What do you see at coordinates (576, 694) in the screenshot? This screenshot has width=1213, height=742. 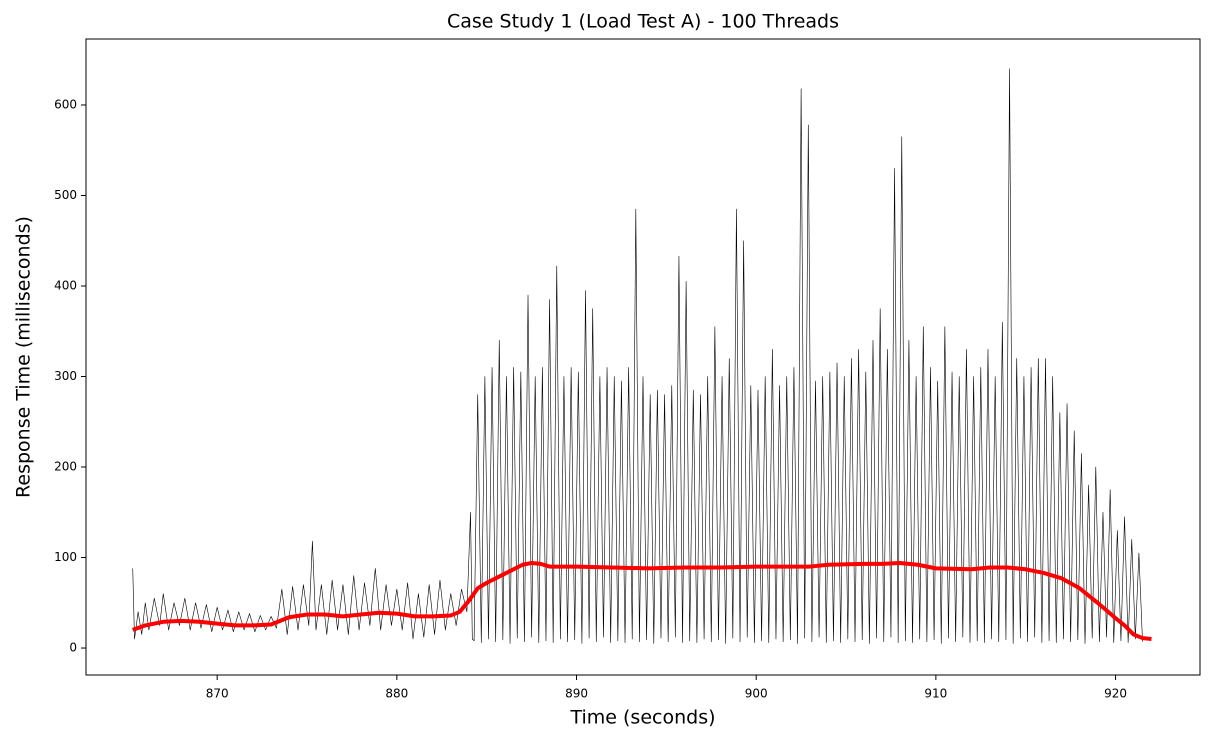 I see `x-tick-label: 890` at bounding box center [576, 694].